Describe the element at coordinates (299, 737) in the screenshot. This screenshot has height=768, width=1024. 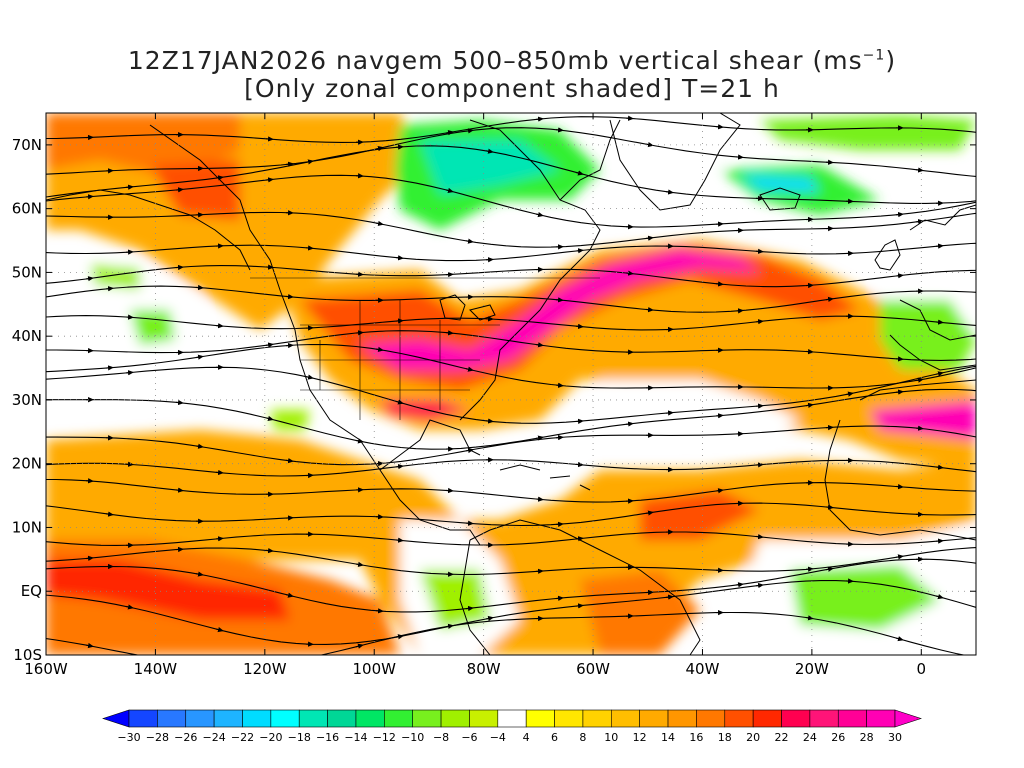
I see `colorbar-label: −18` at that location.